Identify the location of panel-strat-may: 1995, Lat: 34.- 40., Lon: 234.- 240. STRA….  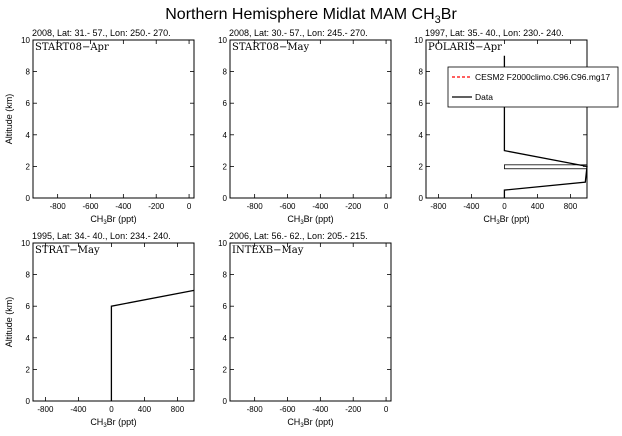
(99, 330).